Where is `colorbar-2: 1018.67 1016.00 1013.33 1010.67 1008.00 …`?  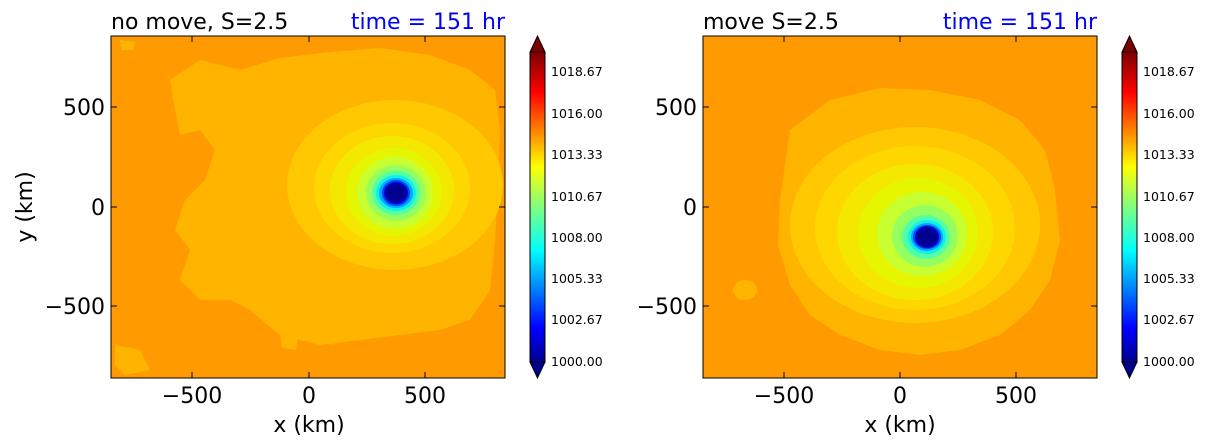
colorbar-2: 1018.67 1016.00 1013.33 1010.67 1008.00 … is located at coordinates (1158, 207).